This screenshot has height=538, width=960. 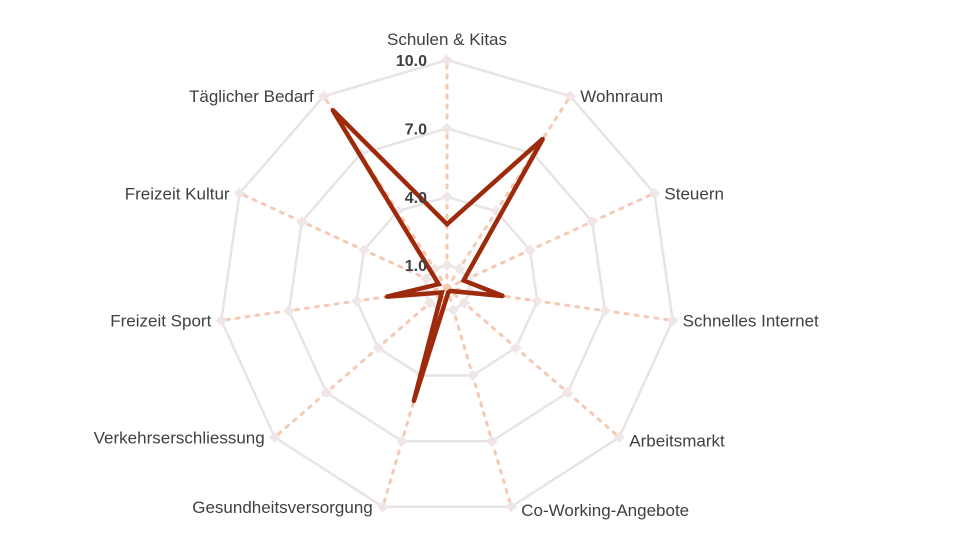 I want to click on category-label: Freizeit Sport, so click(x=160, y=320).